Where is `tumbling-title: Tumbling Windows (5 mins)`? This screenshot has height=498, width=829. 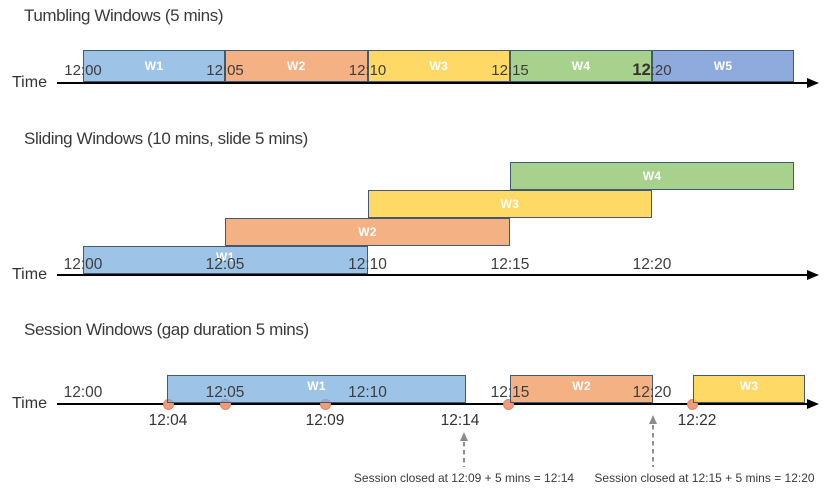
tumbling-title: Tumbling Windows (5 mins) is located at coordinates (124, 15).